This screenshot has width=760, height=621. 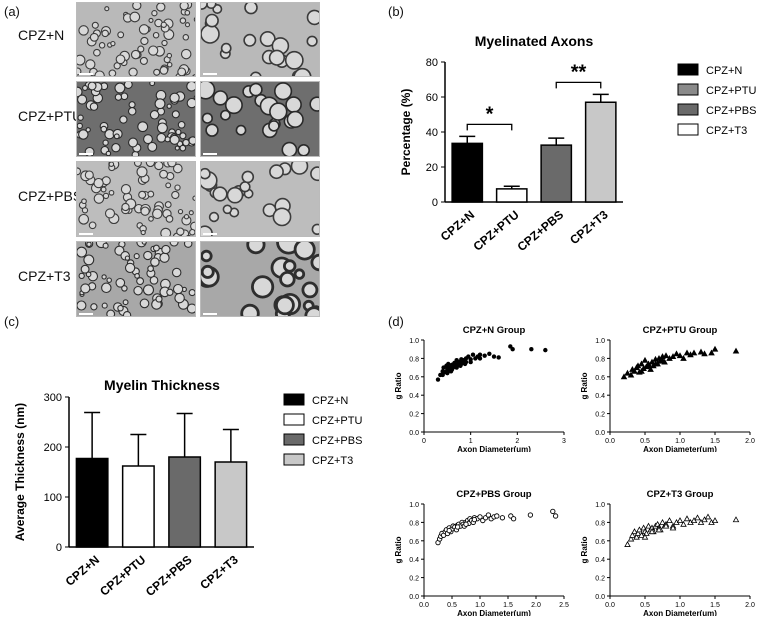 What do you see at coordinates (53, 498) in the screenshot?
I see `y-tick-label: 100` at bounding box center [53, 498].